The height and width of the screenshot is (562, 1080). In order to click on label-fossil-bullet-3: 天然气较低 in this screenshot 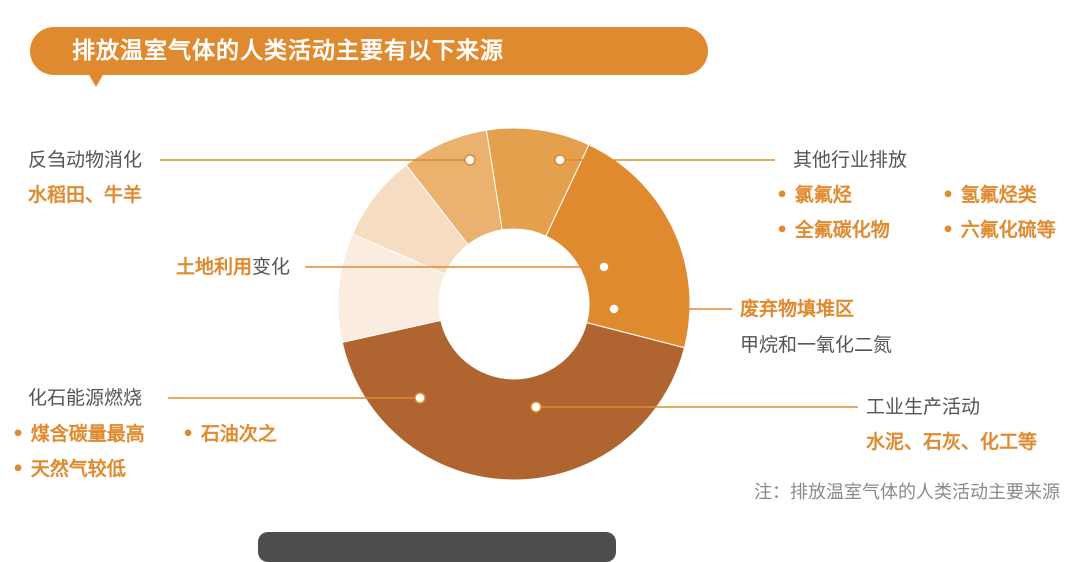, I will do `click(69, 469)`.